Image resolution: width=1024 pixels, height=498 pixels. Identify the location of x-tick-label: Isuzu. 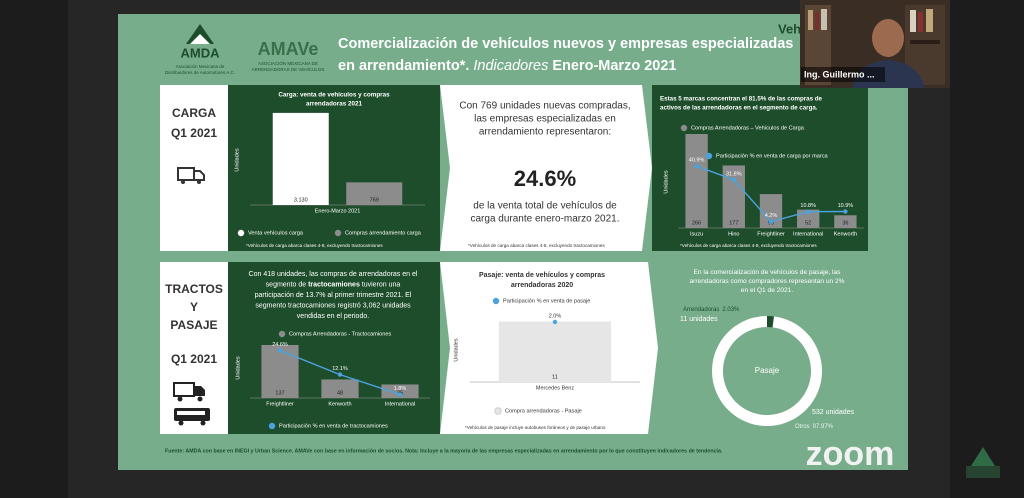
(696, 234).